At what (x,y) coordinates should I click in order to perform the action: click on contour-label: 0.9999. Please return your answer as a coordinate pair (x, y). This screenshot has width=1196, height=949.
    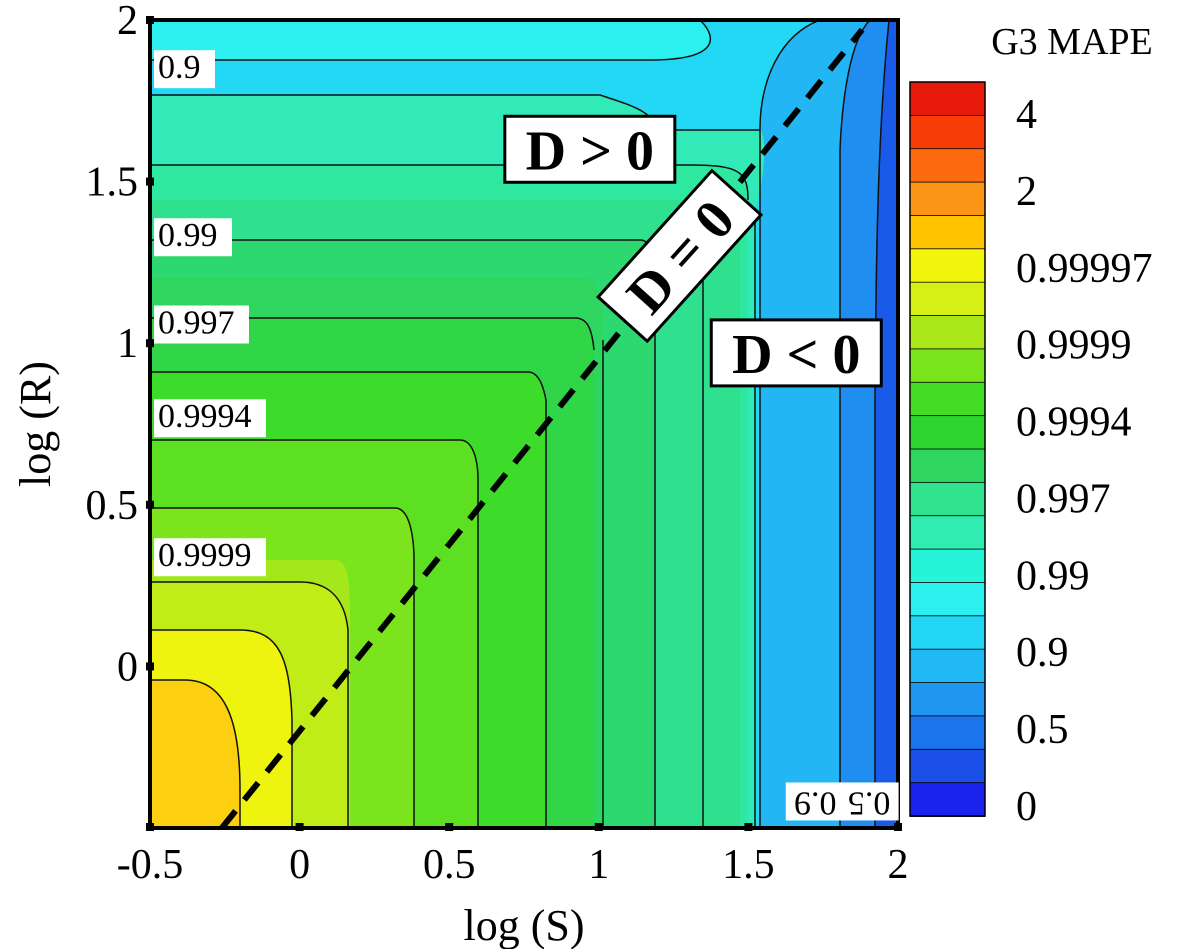
    Looking at the image, I should click on (209, 557).